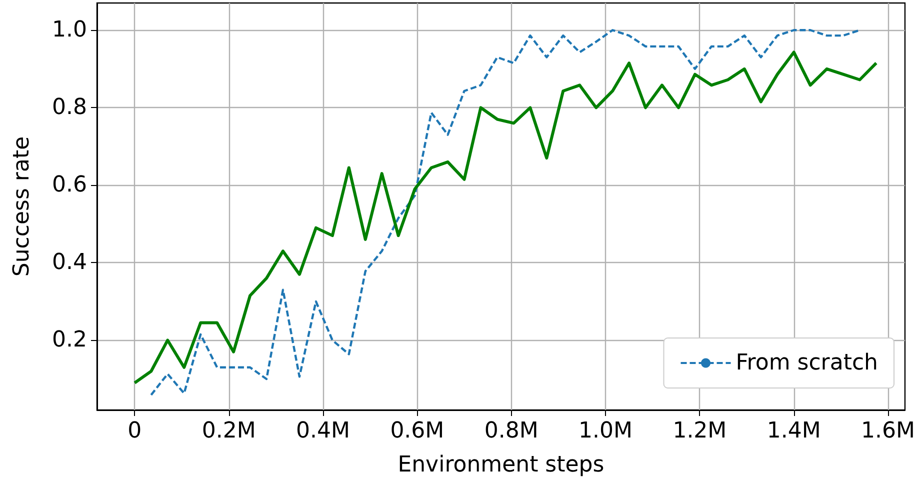 The image size is (918, 488). I want to click on y-tick-label: 0.8, so click(69, 107).